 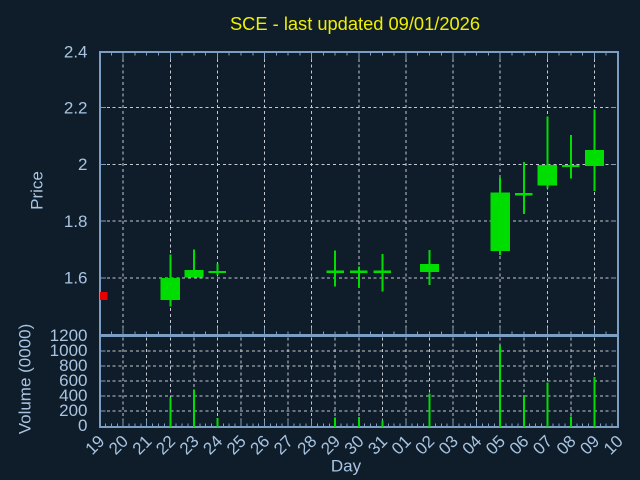 What do you see at coordinates (73, 410) in the screenshot?
I see `svg-text: 200` at bounding box center [73, 410].